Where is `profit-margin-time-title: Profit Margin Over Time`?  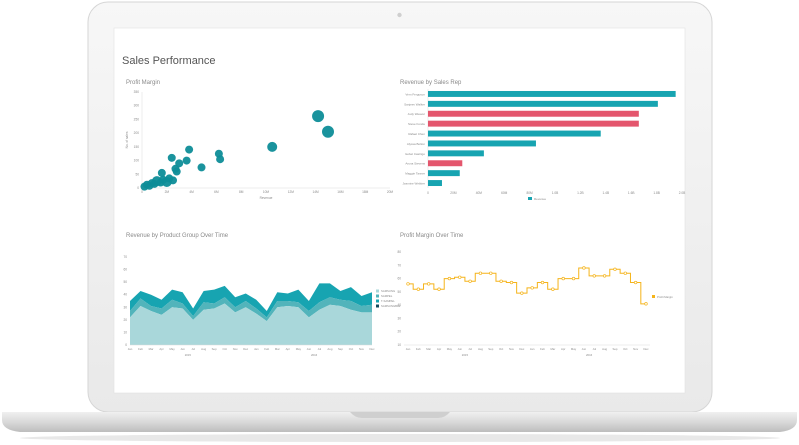
profit-margin-time-title: Profit Margin Over Time is located at coordinates (432, 236).